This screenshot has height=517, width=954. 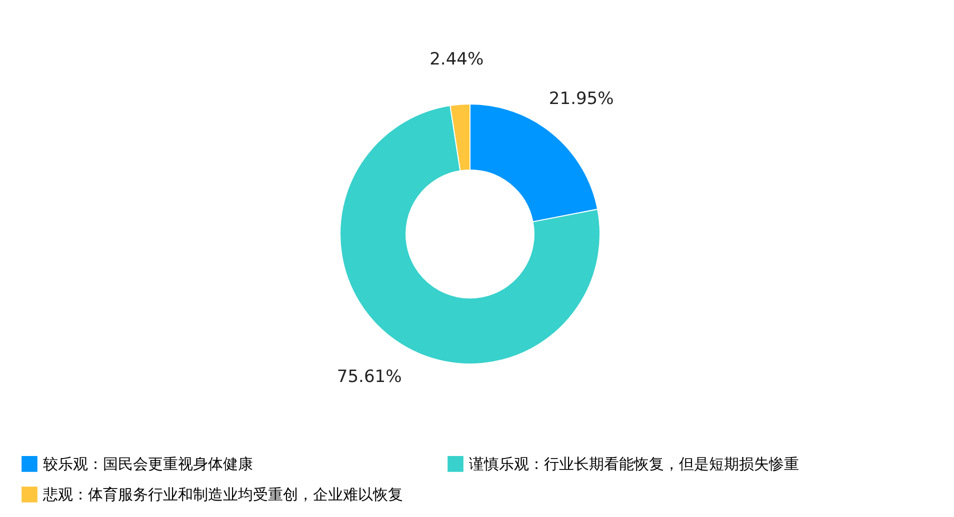 What do you see at coordinates (470, 234) in the screenshot?
I see `donut-slice` at bounding box center [470, 234].